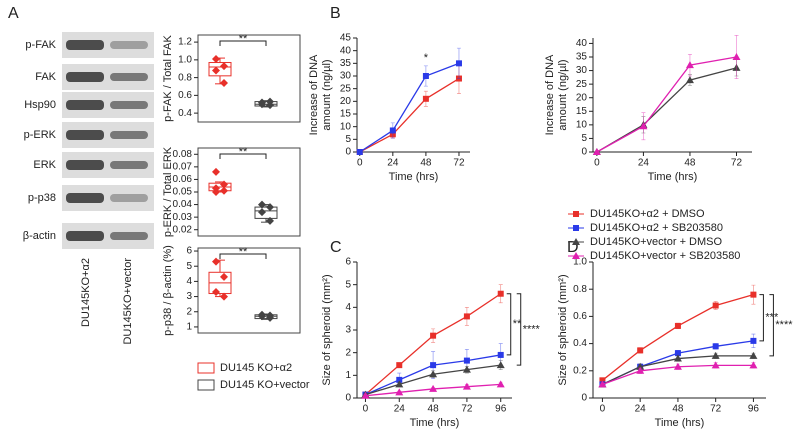 This screenshot has height=435, width=800. Describe the element at coordinates (189, 327) in the screenshot. I see `y-tick-label: 1` at that location.